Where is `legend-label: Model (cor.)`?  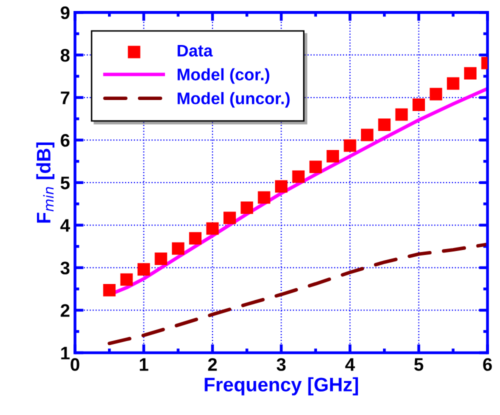 legend-label: Model (cor.) is located at coordinates (224, 76).